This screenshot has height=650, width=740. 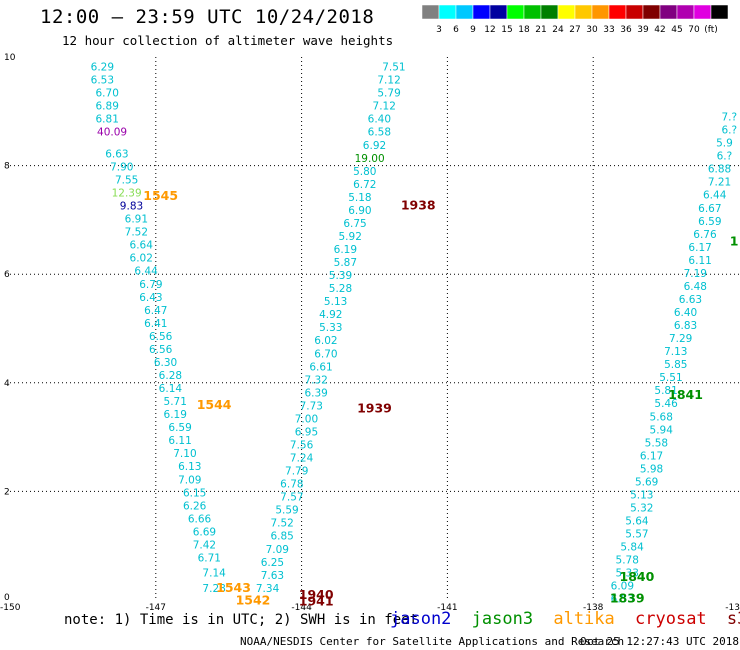 I want to click on data-point: 6.13, so click(x=189, y=467).